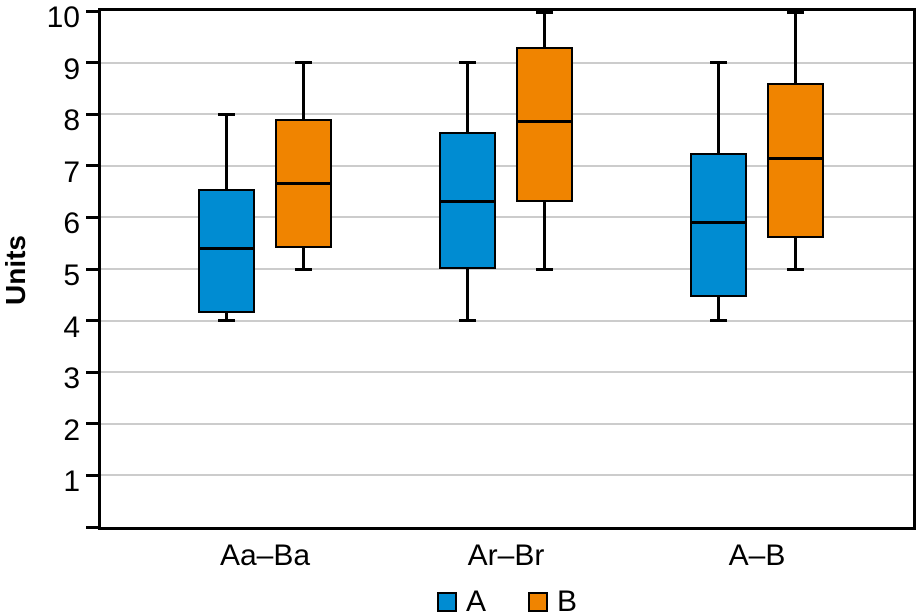 The height and width of the screenshot is (615, 919). Describe the element at coordinates (475, 600) in the screenshot. I see `legend-label-series-a: A` at that location.